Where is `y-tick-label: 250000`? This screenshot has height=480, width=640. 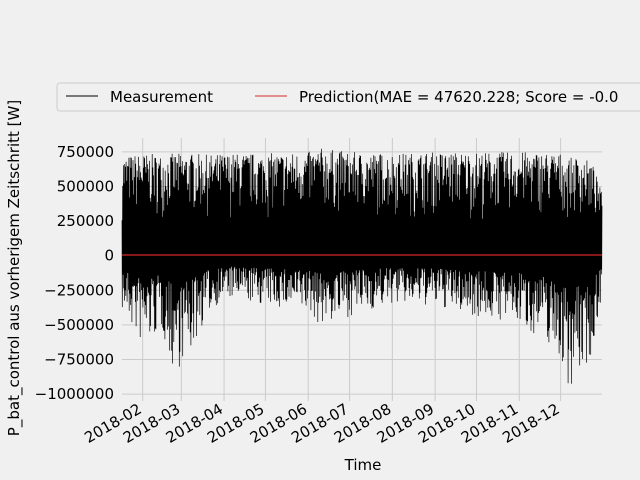
y-tick-label: 250000 is located at coordinates (85, 221).